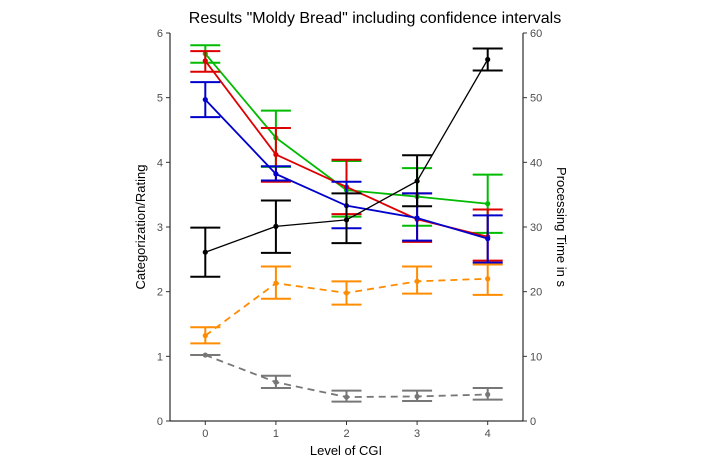 Image resolution: width=704 pixels, height=465 pixels. Describe the element at coordinates (160, 34) in the screenshot. I see `left-tick-label: 6` at that location.